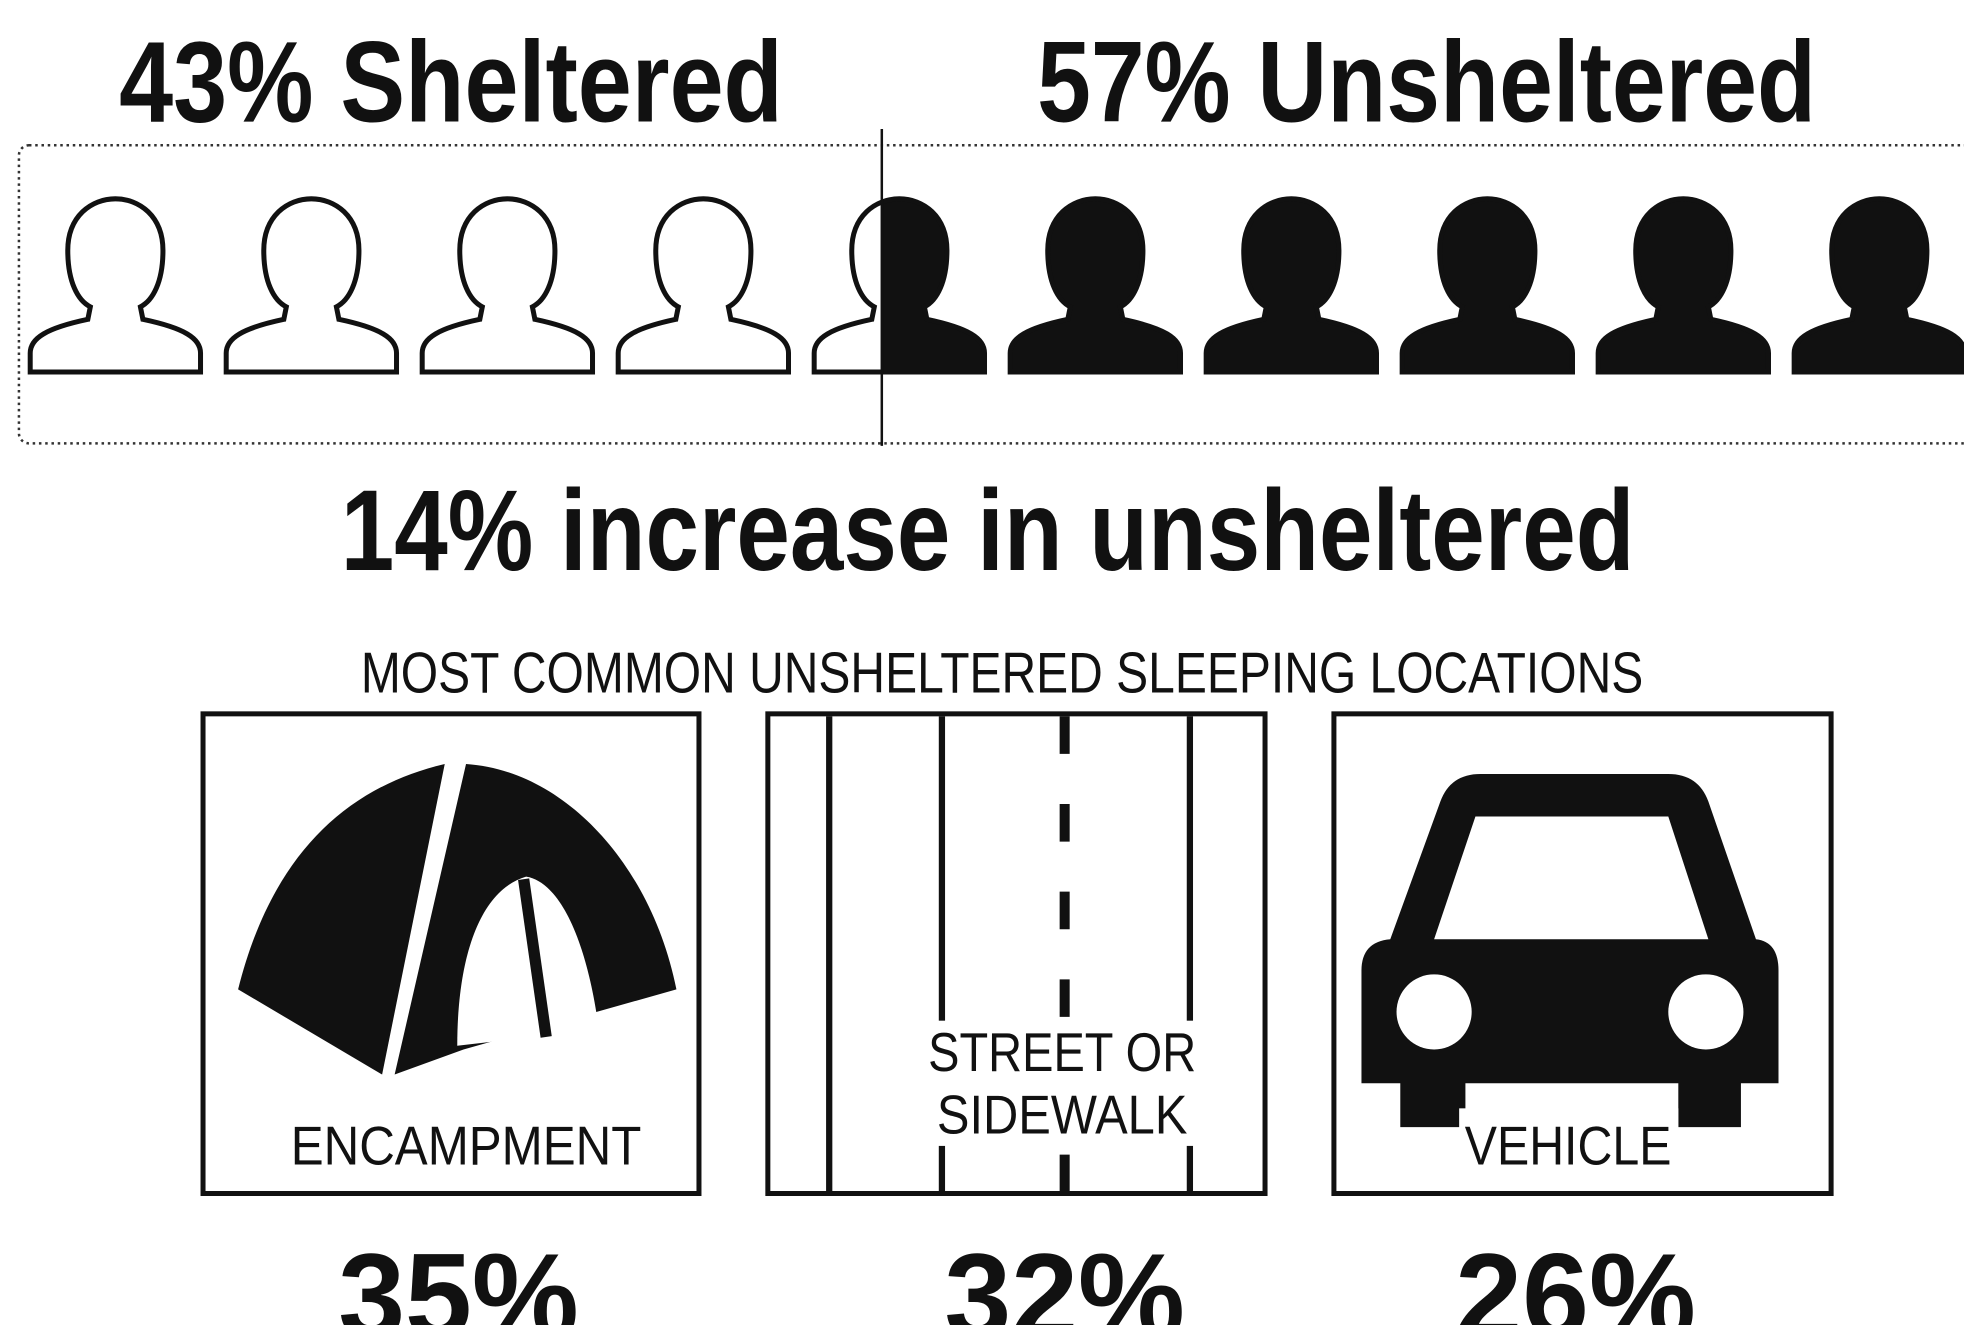 The height and width of the screenshot is (1325, 1964). What do you see at coordinates (995, 285) in the screenshot?
I see `people-icons` at bounding box center [995, 285].